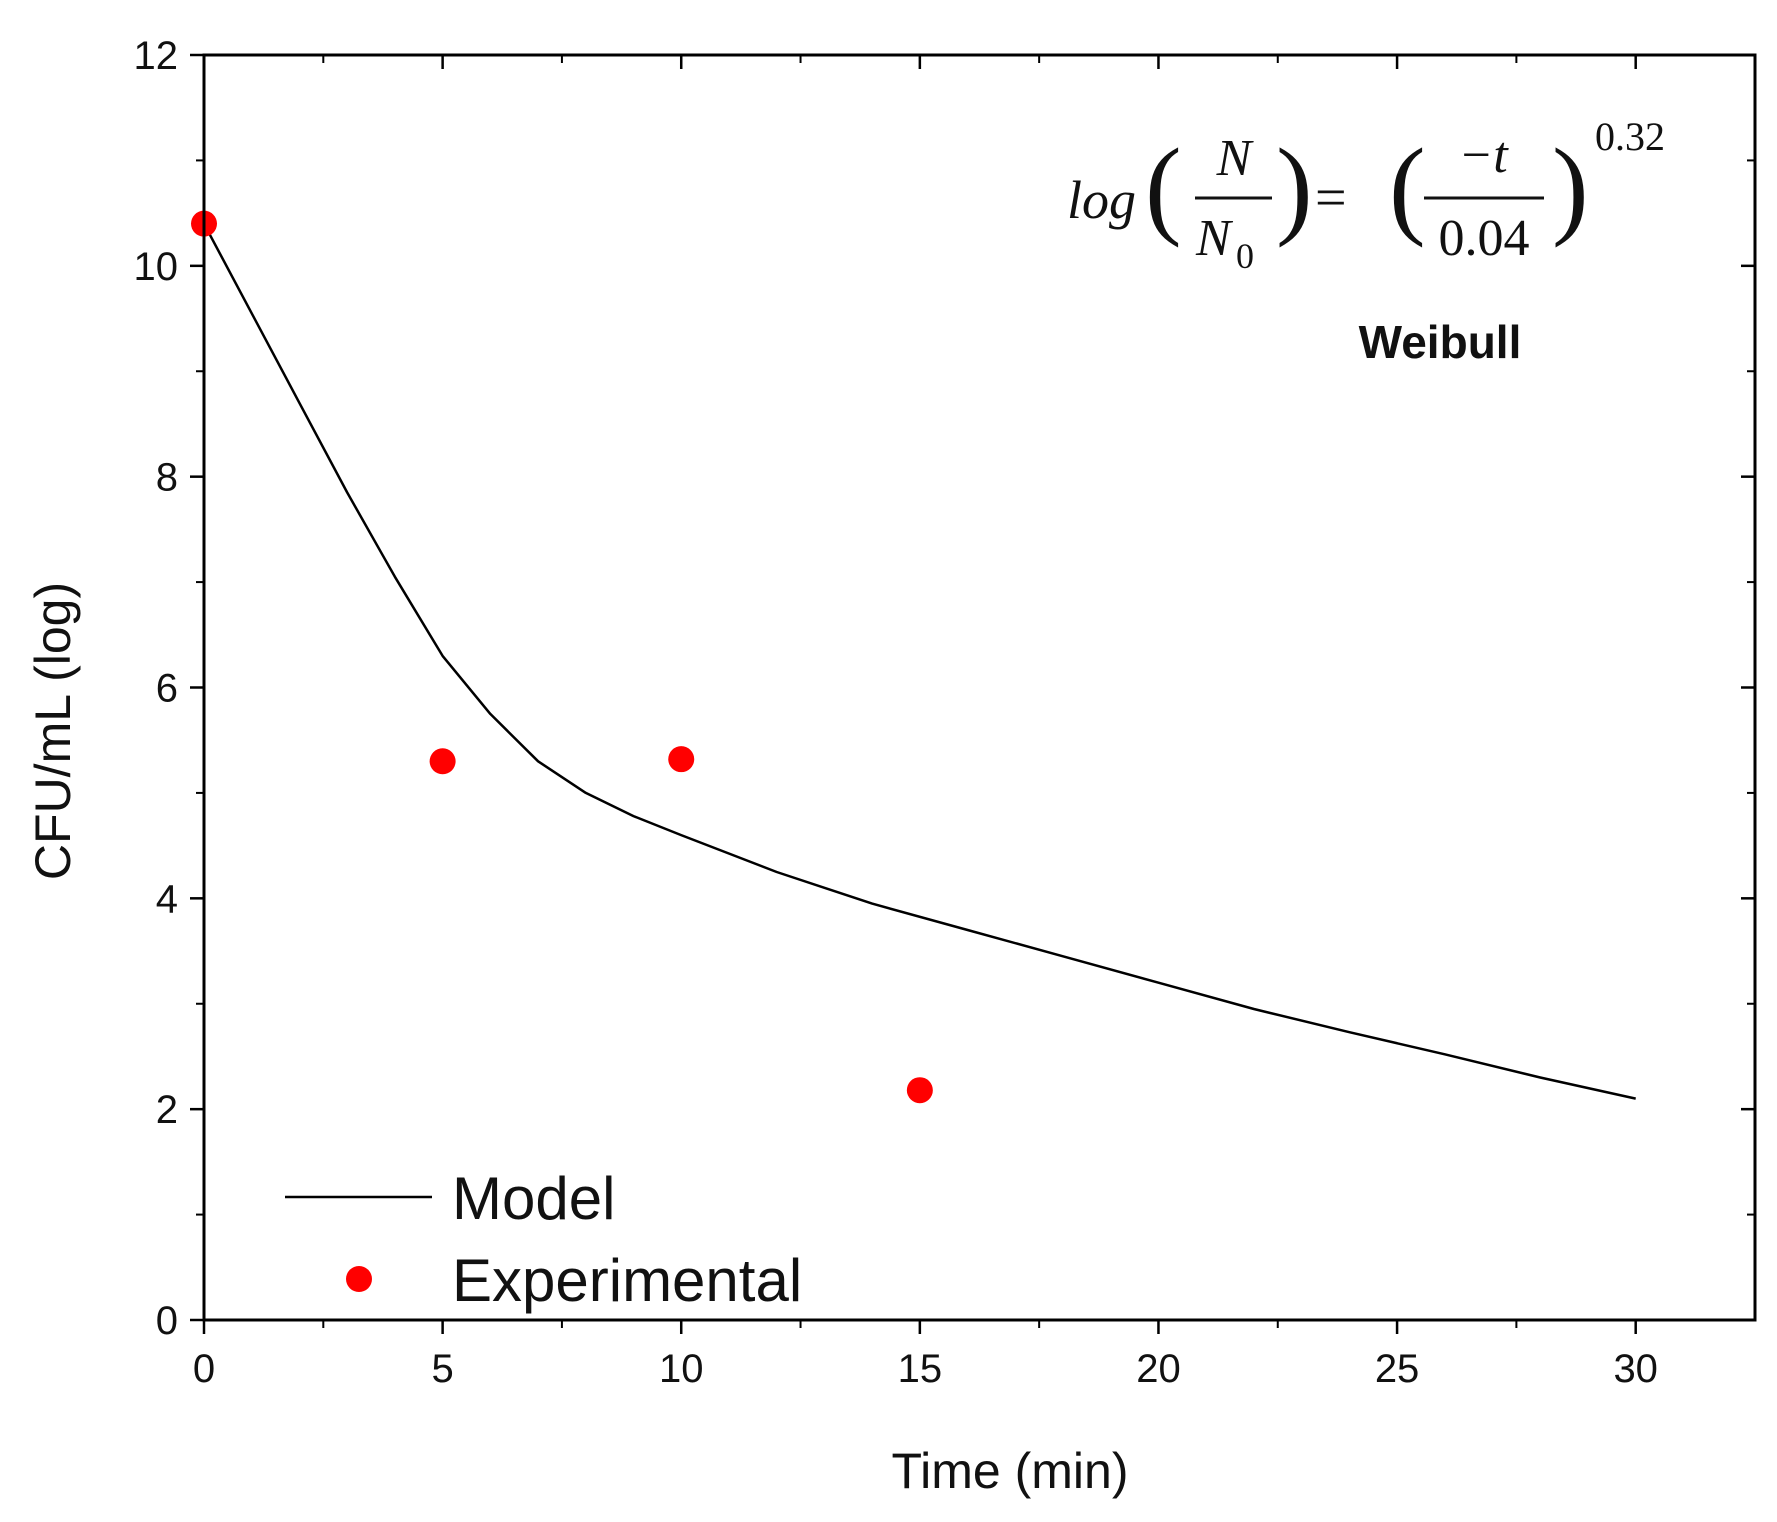 The image size is (1777, 1522). Describe the element at coordinates (1397, 1369) in the screenshot. I see `x-tick-label: 25` at that location.